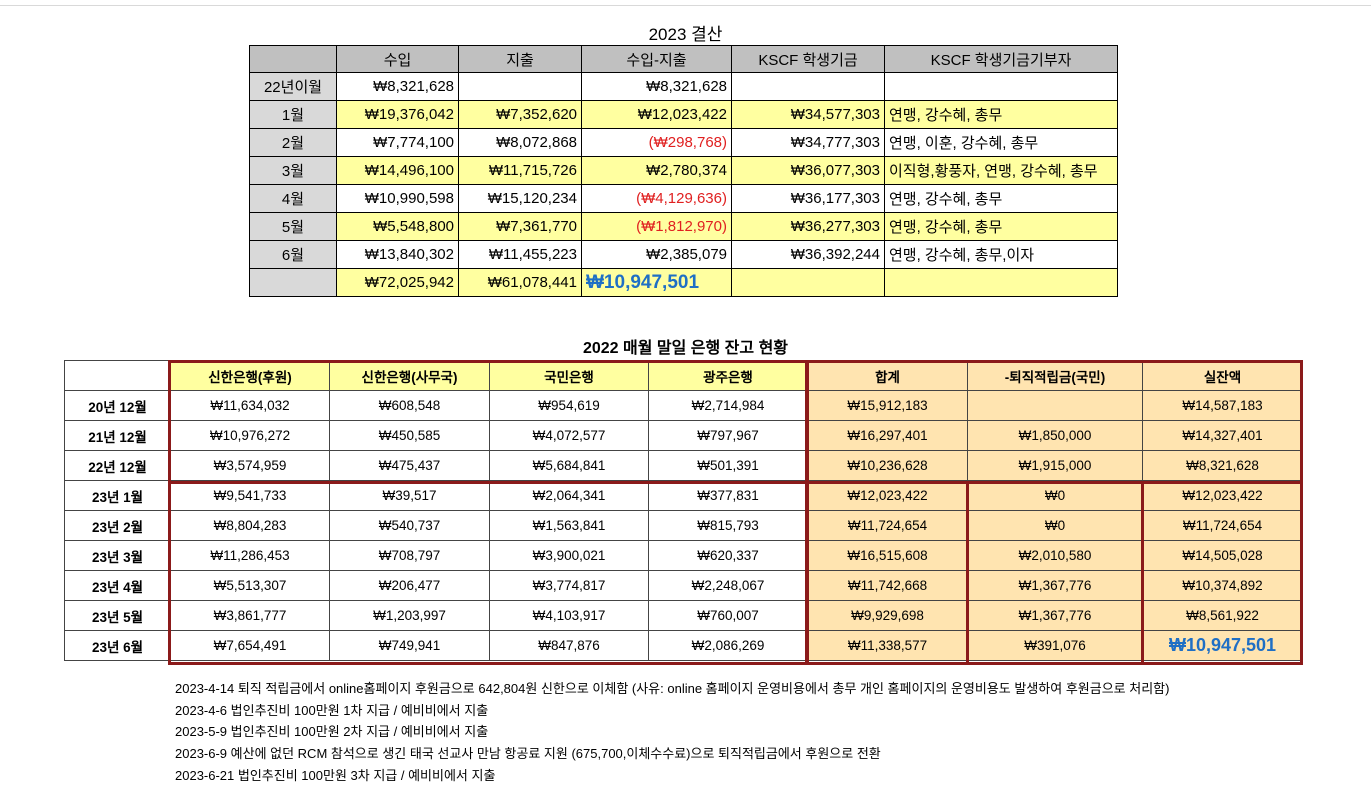  I want to click on summary-cell-donors: 연맹, 이훈, 강수혜, 총무, so click(1001, 142).